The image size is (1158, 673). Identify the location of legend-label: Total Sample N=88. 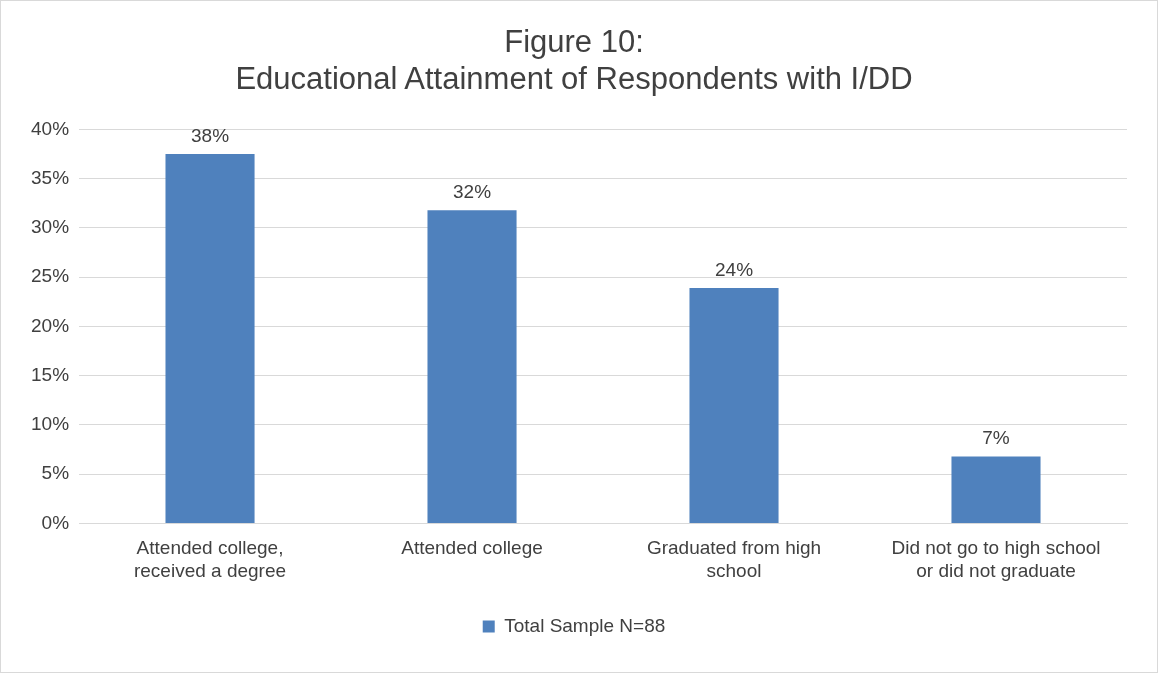
(585, 625).